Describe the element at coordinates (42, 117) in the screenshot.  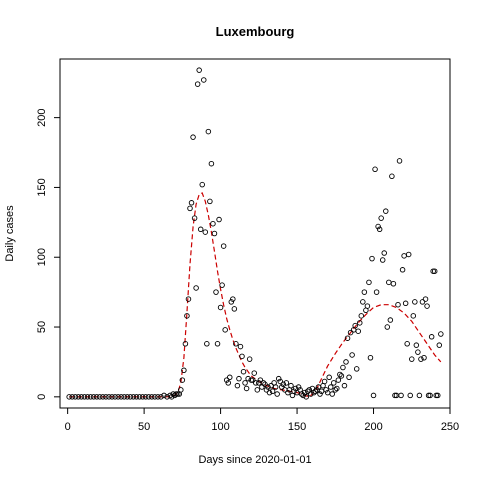
I see `y-tick-label: 200` at that location.